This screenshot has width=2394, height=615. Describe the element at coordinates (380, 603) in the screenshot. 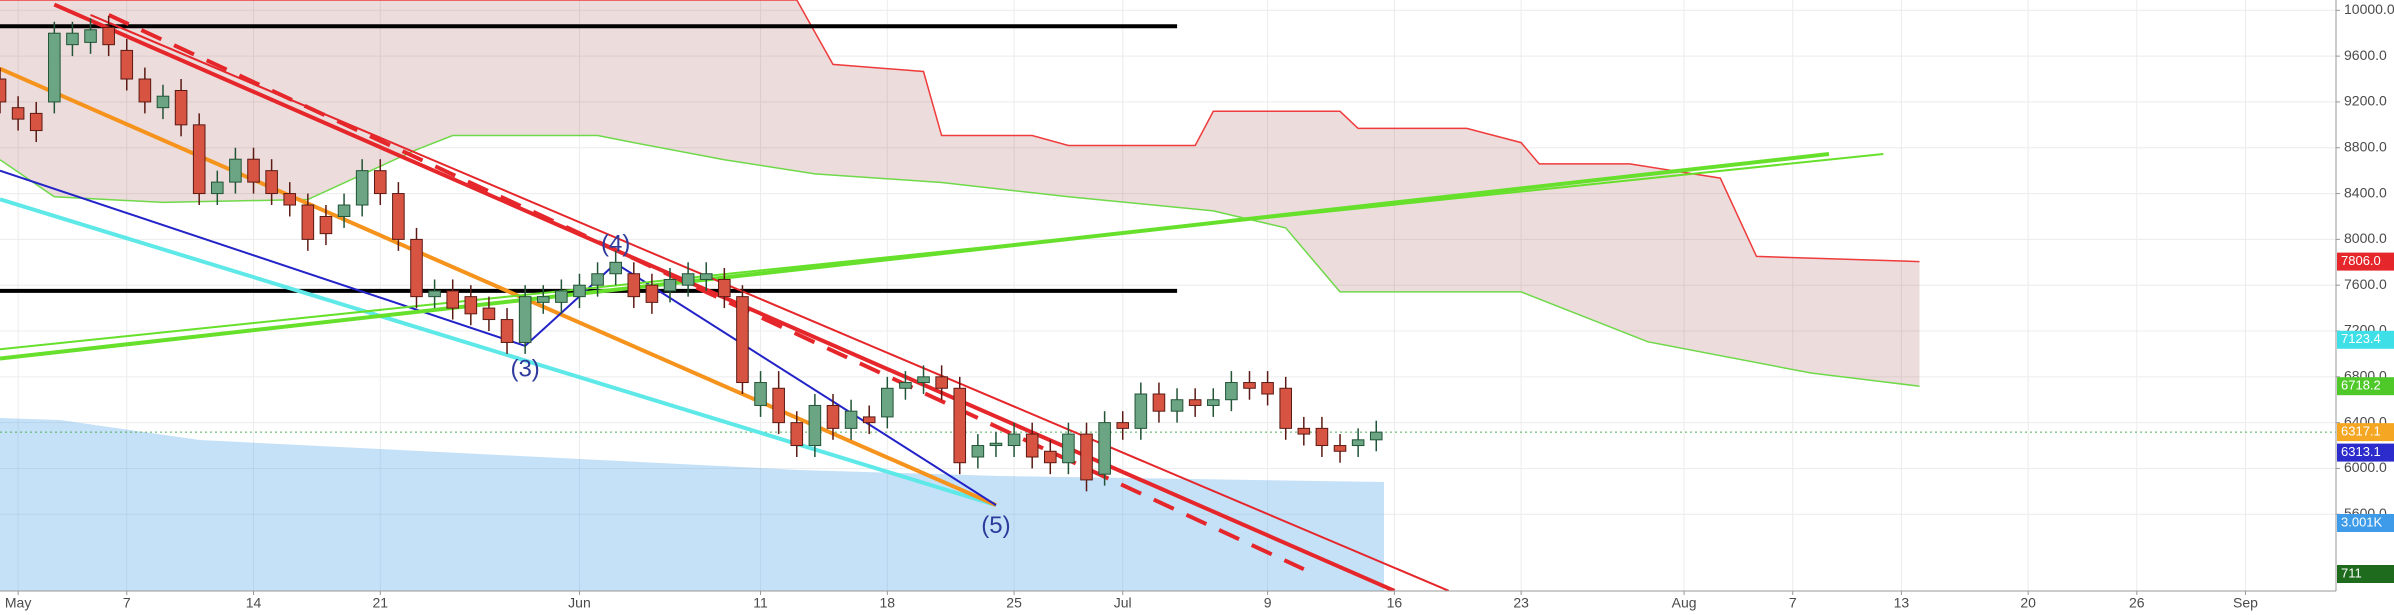

I see `x-tick-label: 21` at that location.